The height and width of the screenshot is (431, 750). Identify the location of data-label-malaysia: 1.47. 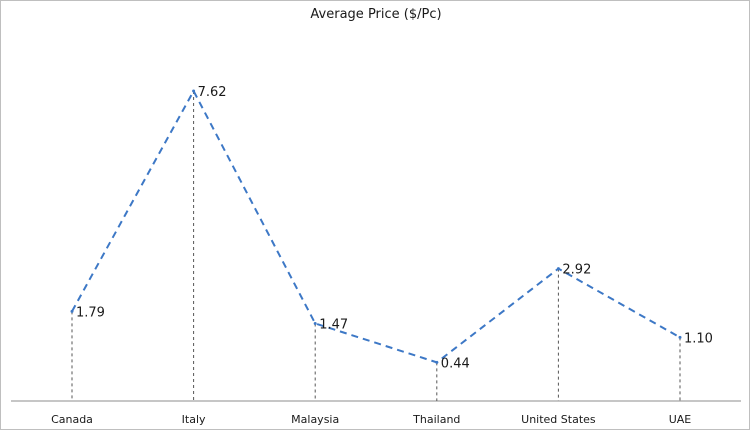
(333, 324).